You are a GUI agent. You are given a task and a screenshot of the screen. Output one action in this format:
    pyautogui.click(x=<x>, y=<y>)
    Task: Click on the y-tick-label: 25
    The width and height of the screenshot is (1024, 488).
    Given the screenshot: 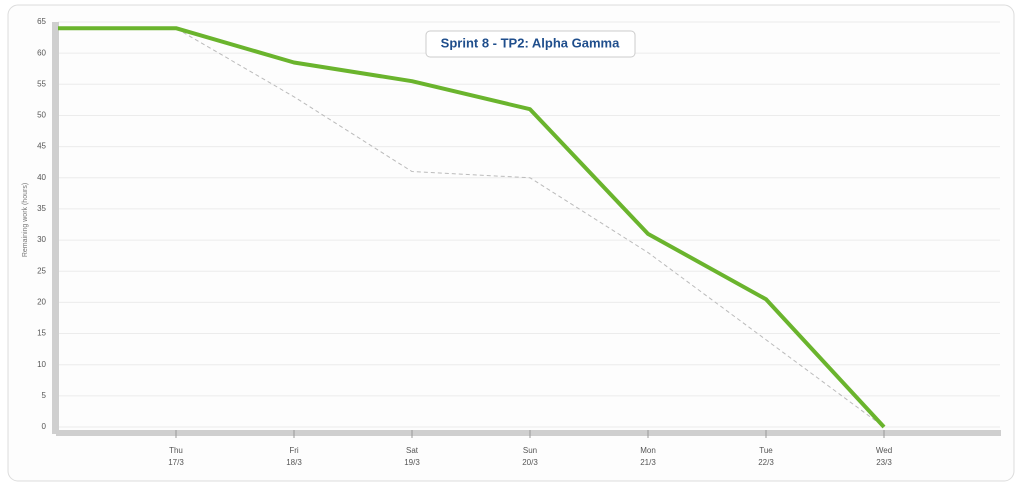 What is the action you would take?
    pyautogui.click(x=41, y=270)
    